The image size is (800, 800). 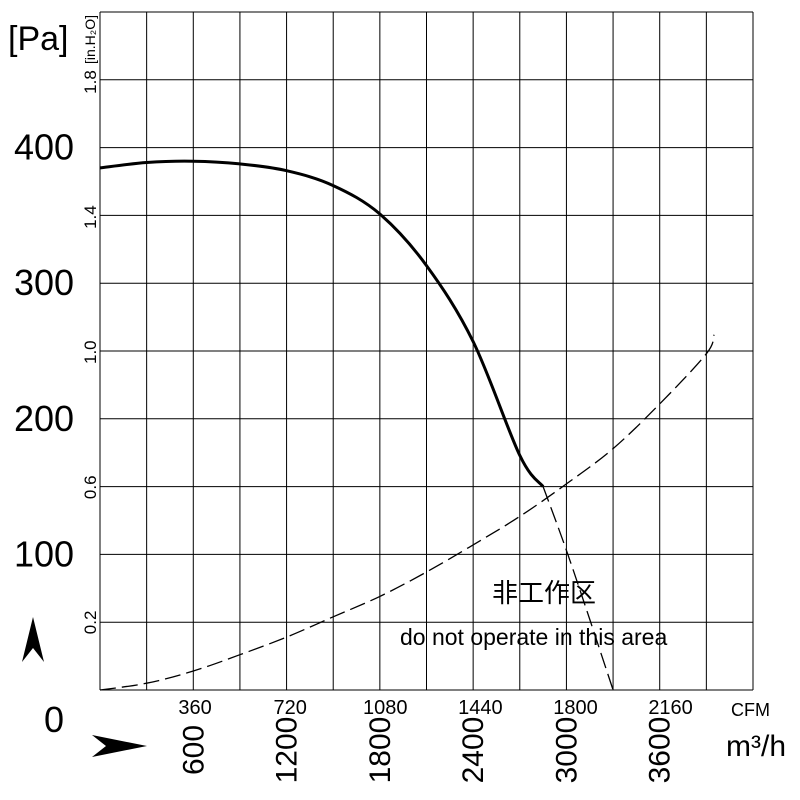 I want to click on cfm-tick-label: 360, so click(x=194, y=708).